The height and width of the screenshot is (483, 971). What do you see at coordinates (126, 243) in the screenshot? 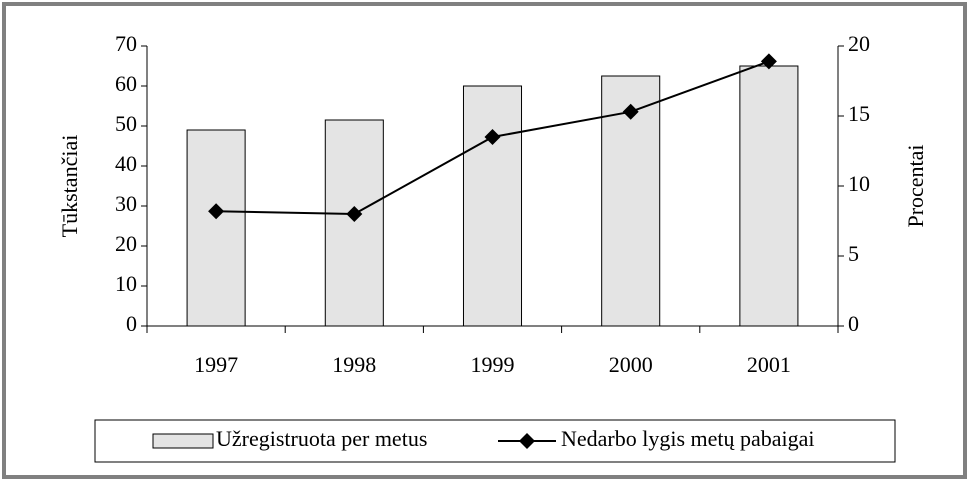
I see `y-tick-label: 20` at bounding box center [126, 243].